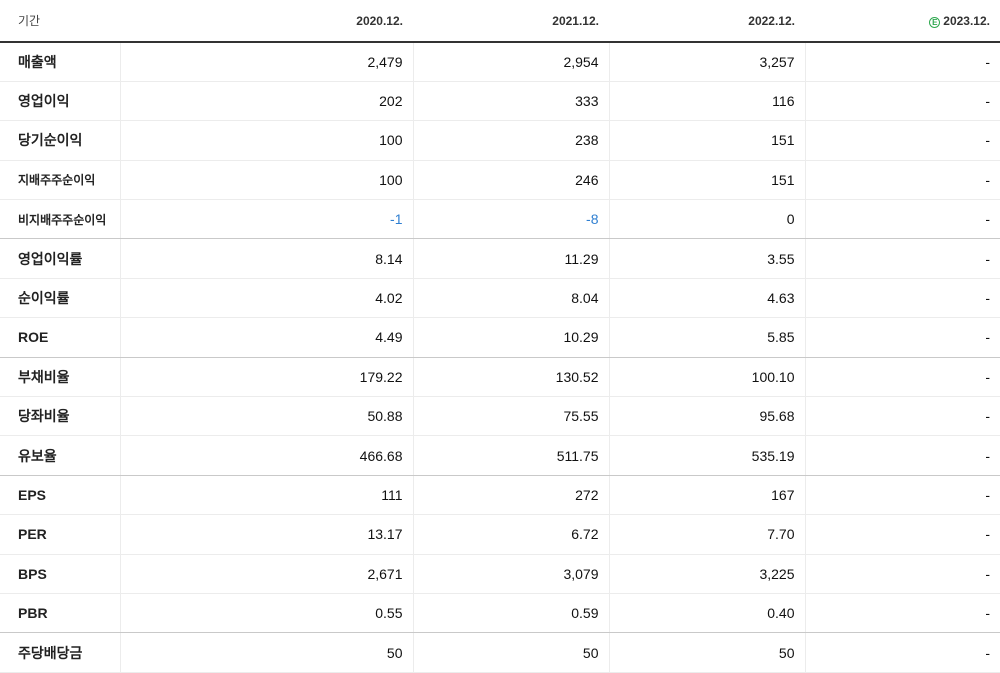 The image size is (1000, 673). Describe the element at coordinates (510, 613) in the screenshot. I see `row-value-cell: 0.59` at that location.